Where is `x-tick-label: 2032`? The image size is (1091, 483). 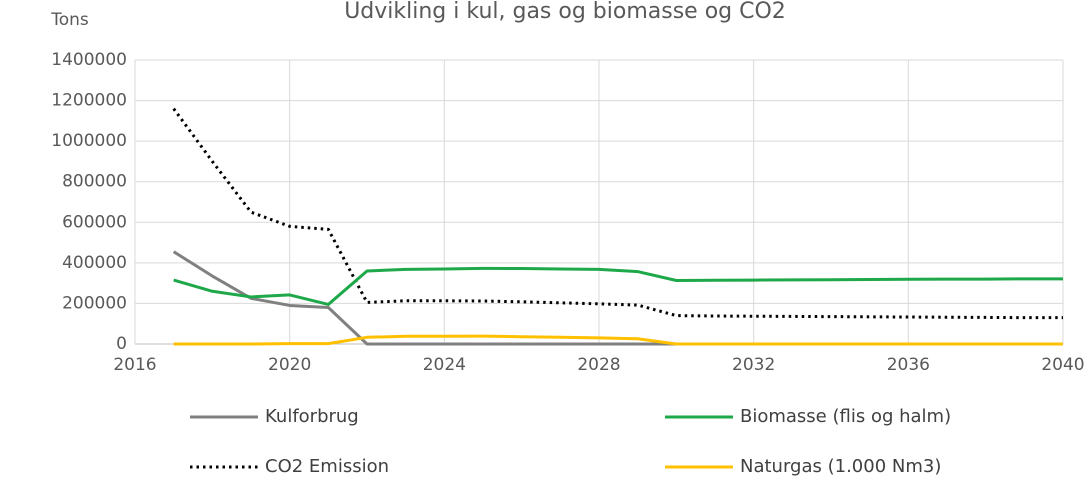
x-tick-label: 2032 is located at coordinates (753, 365).